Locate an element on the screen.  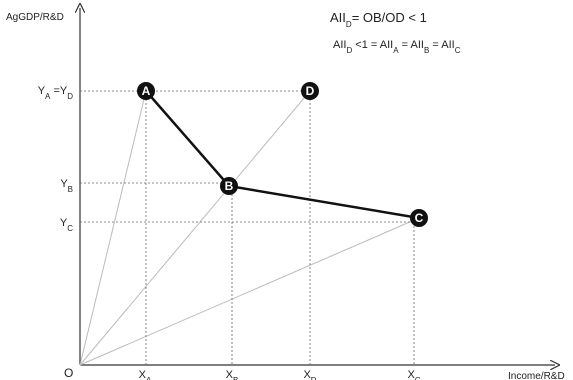
formula: AIID <1 = AIIA = AIIB = AIIC is located at coordinates (397, 47).